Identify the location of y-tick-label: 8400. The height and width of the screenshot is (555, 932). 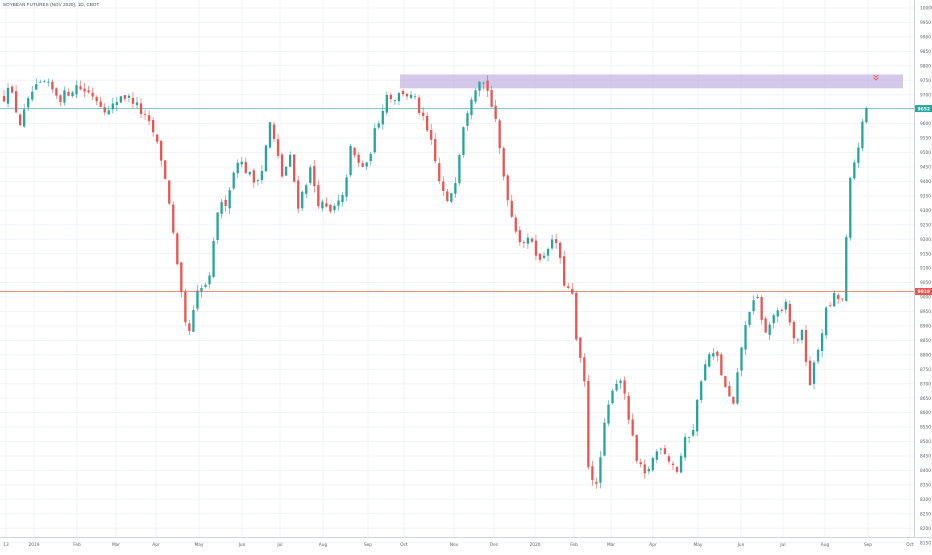
(925, 471).